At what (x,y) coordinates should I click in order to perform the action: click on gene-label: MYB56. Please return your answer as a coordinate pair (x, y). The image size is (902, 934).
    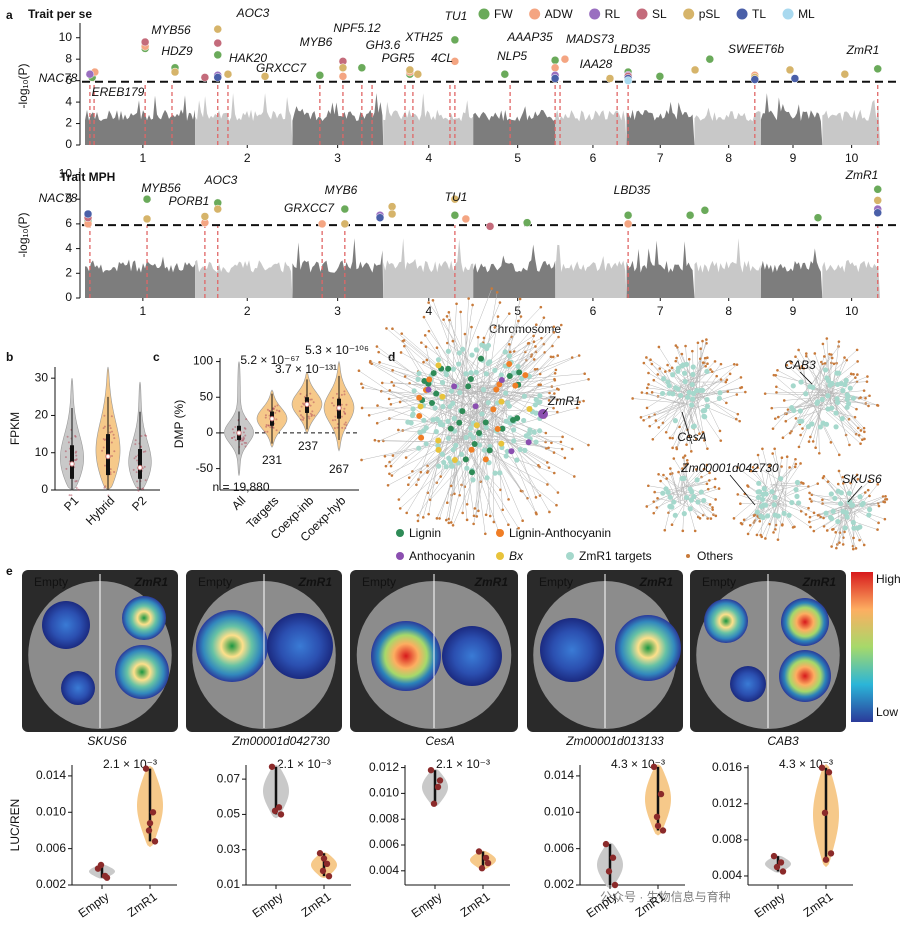
    Looking at the image, I should click on (171, 30).